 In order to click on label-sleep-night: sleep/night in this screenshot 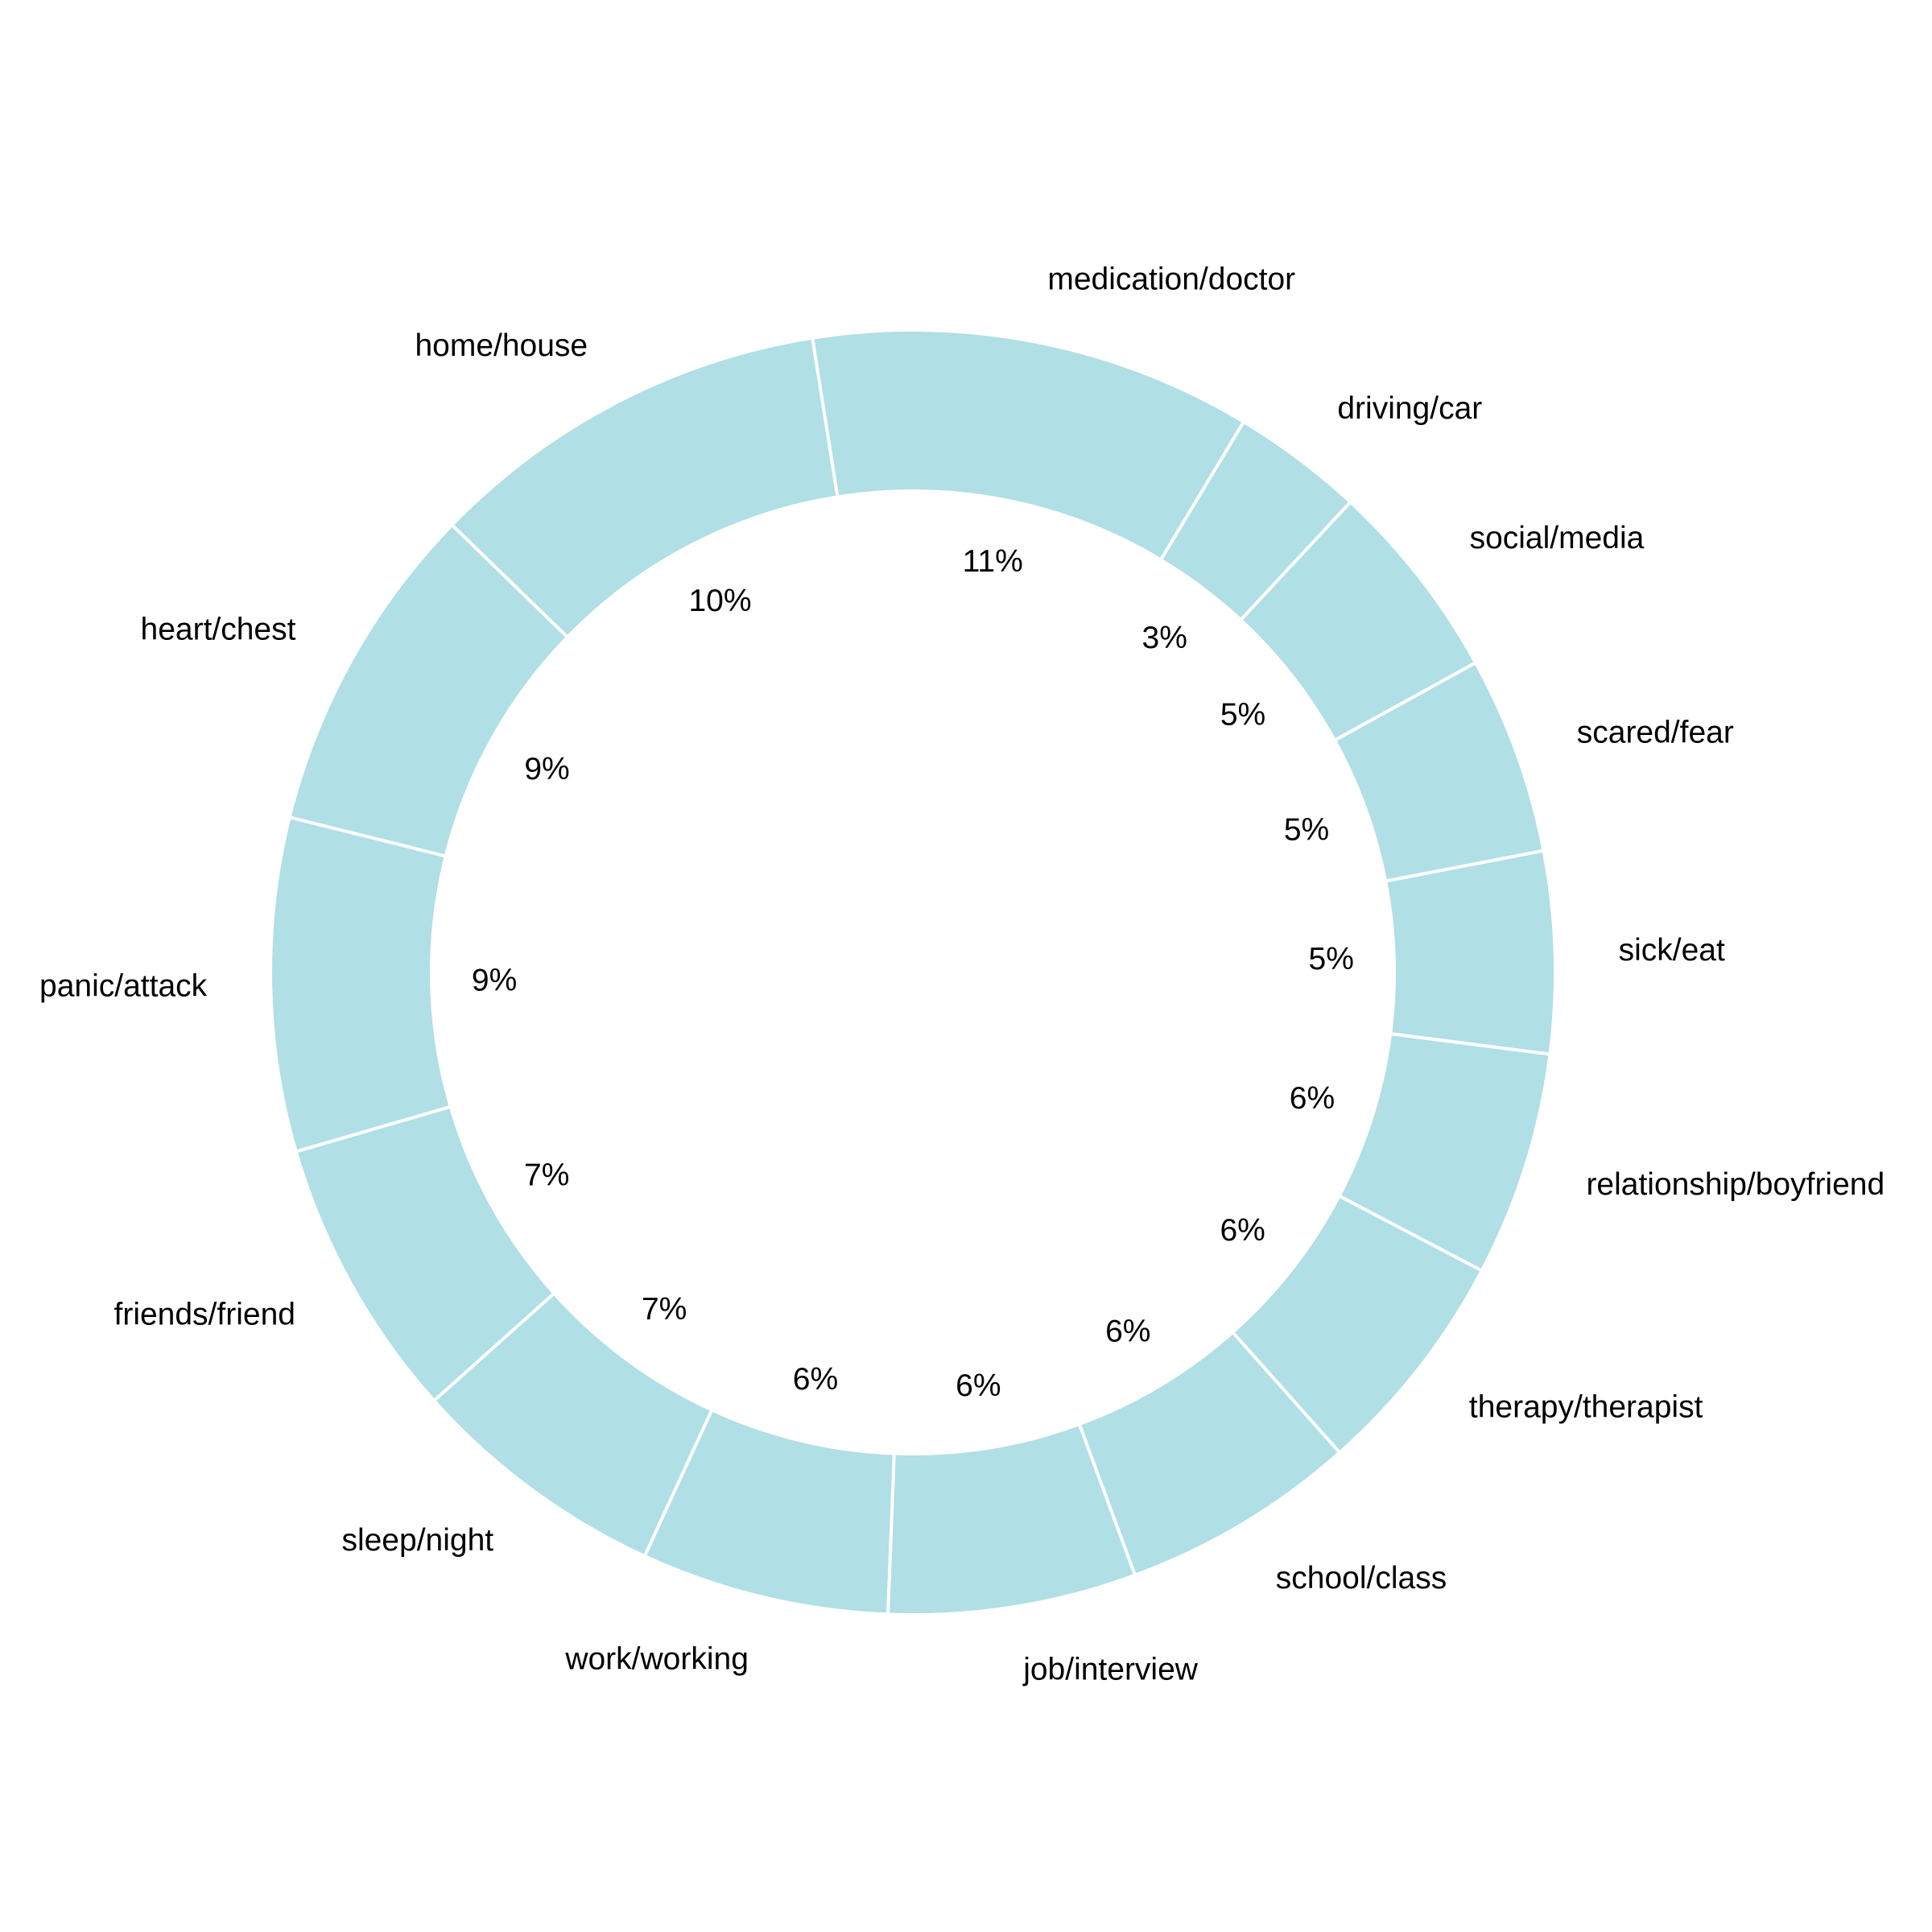, I will do `click(417, 1540)`.